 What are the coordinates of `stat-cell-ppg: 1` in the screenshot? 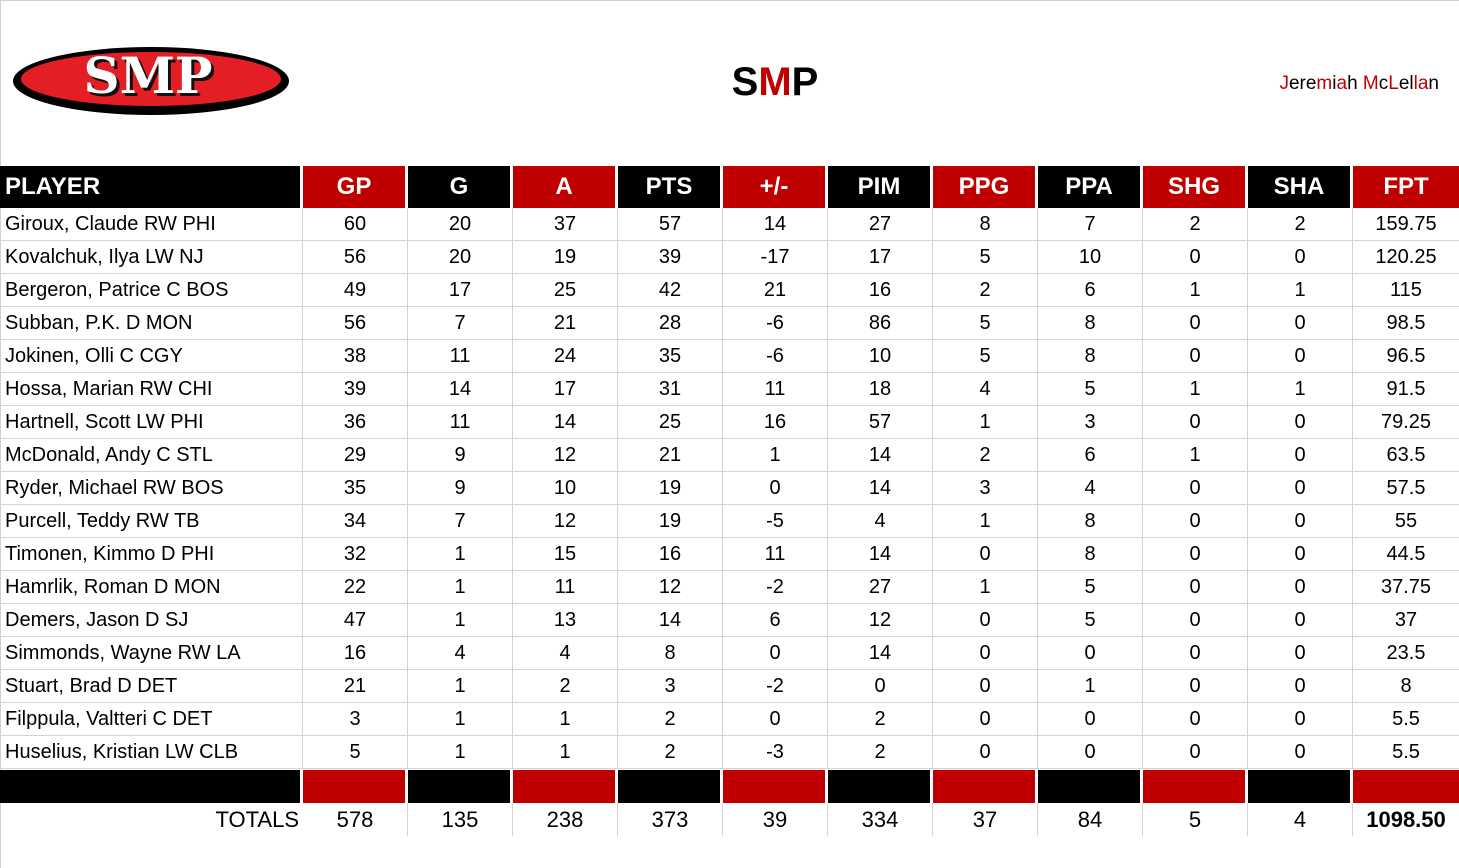 It's located at (985, 521).